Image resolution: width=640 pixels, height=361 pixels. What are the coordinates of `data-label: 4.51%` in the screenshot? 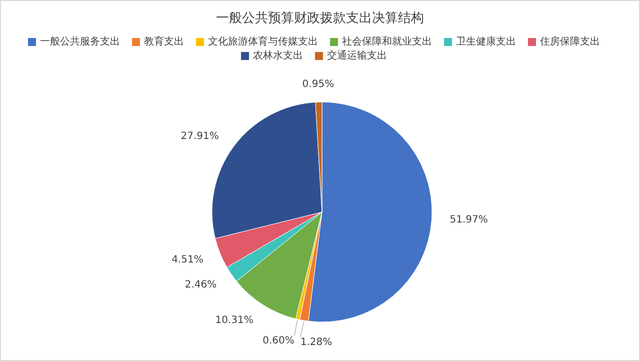 It's located at (188, 260).